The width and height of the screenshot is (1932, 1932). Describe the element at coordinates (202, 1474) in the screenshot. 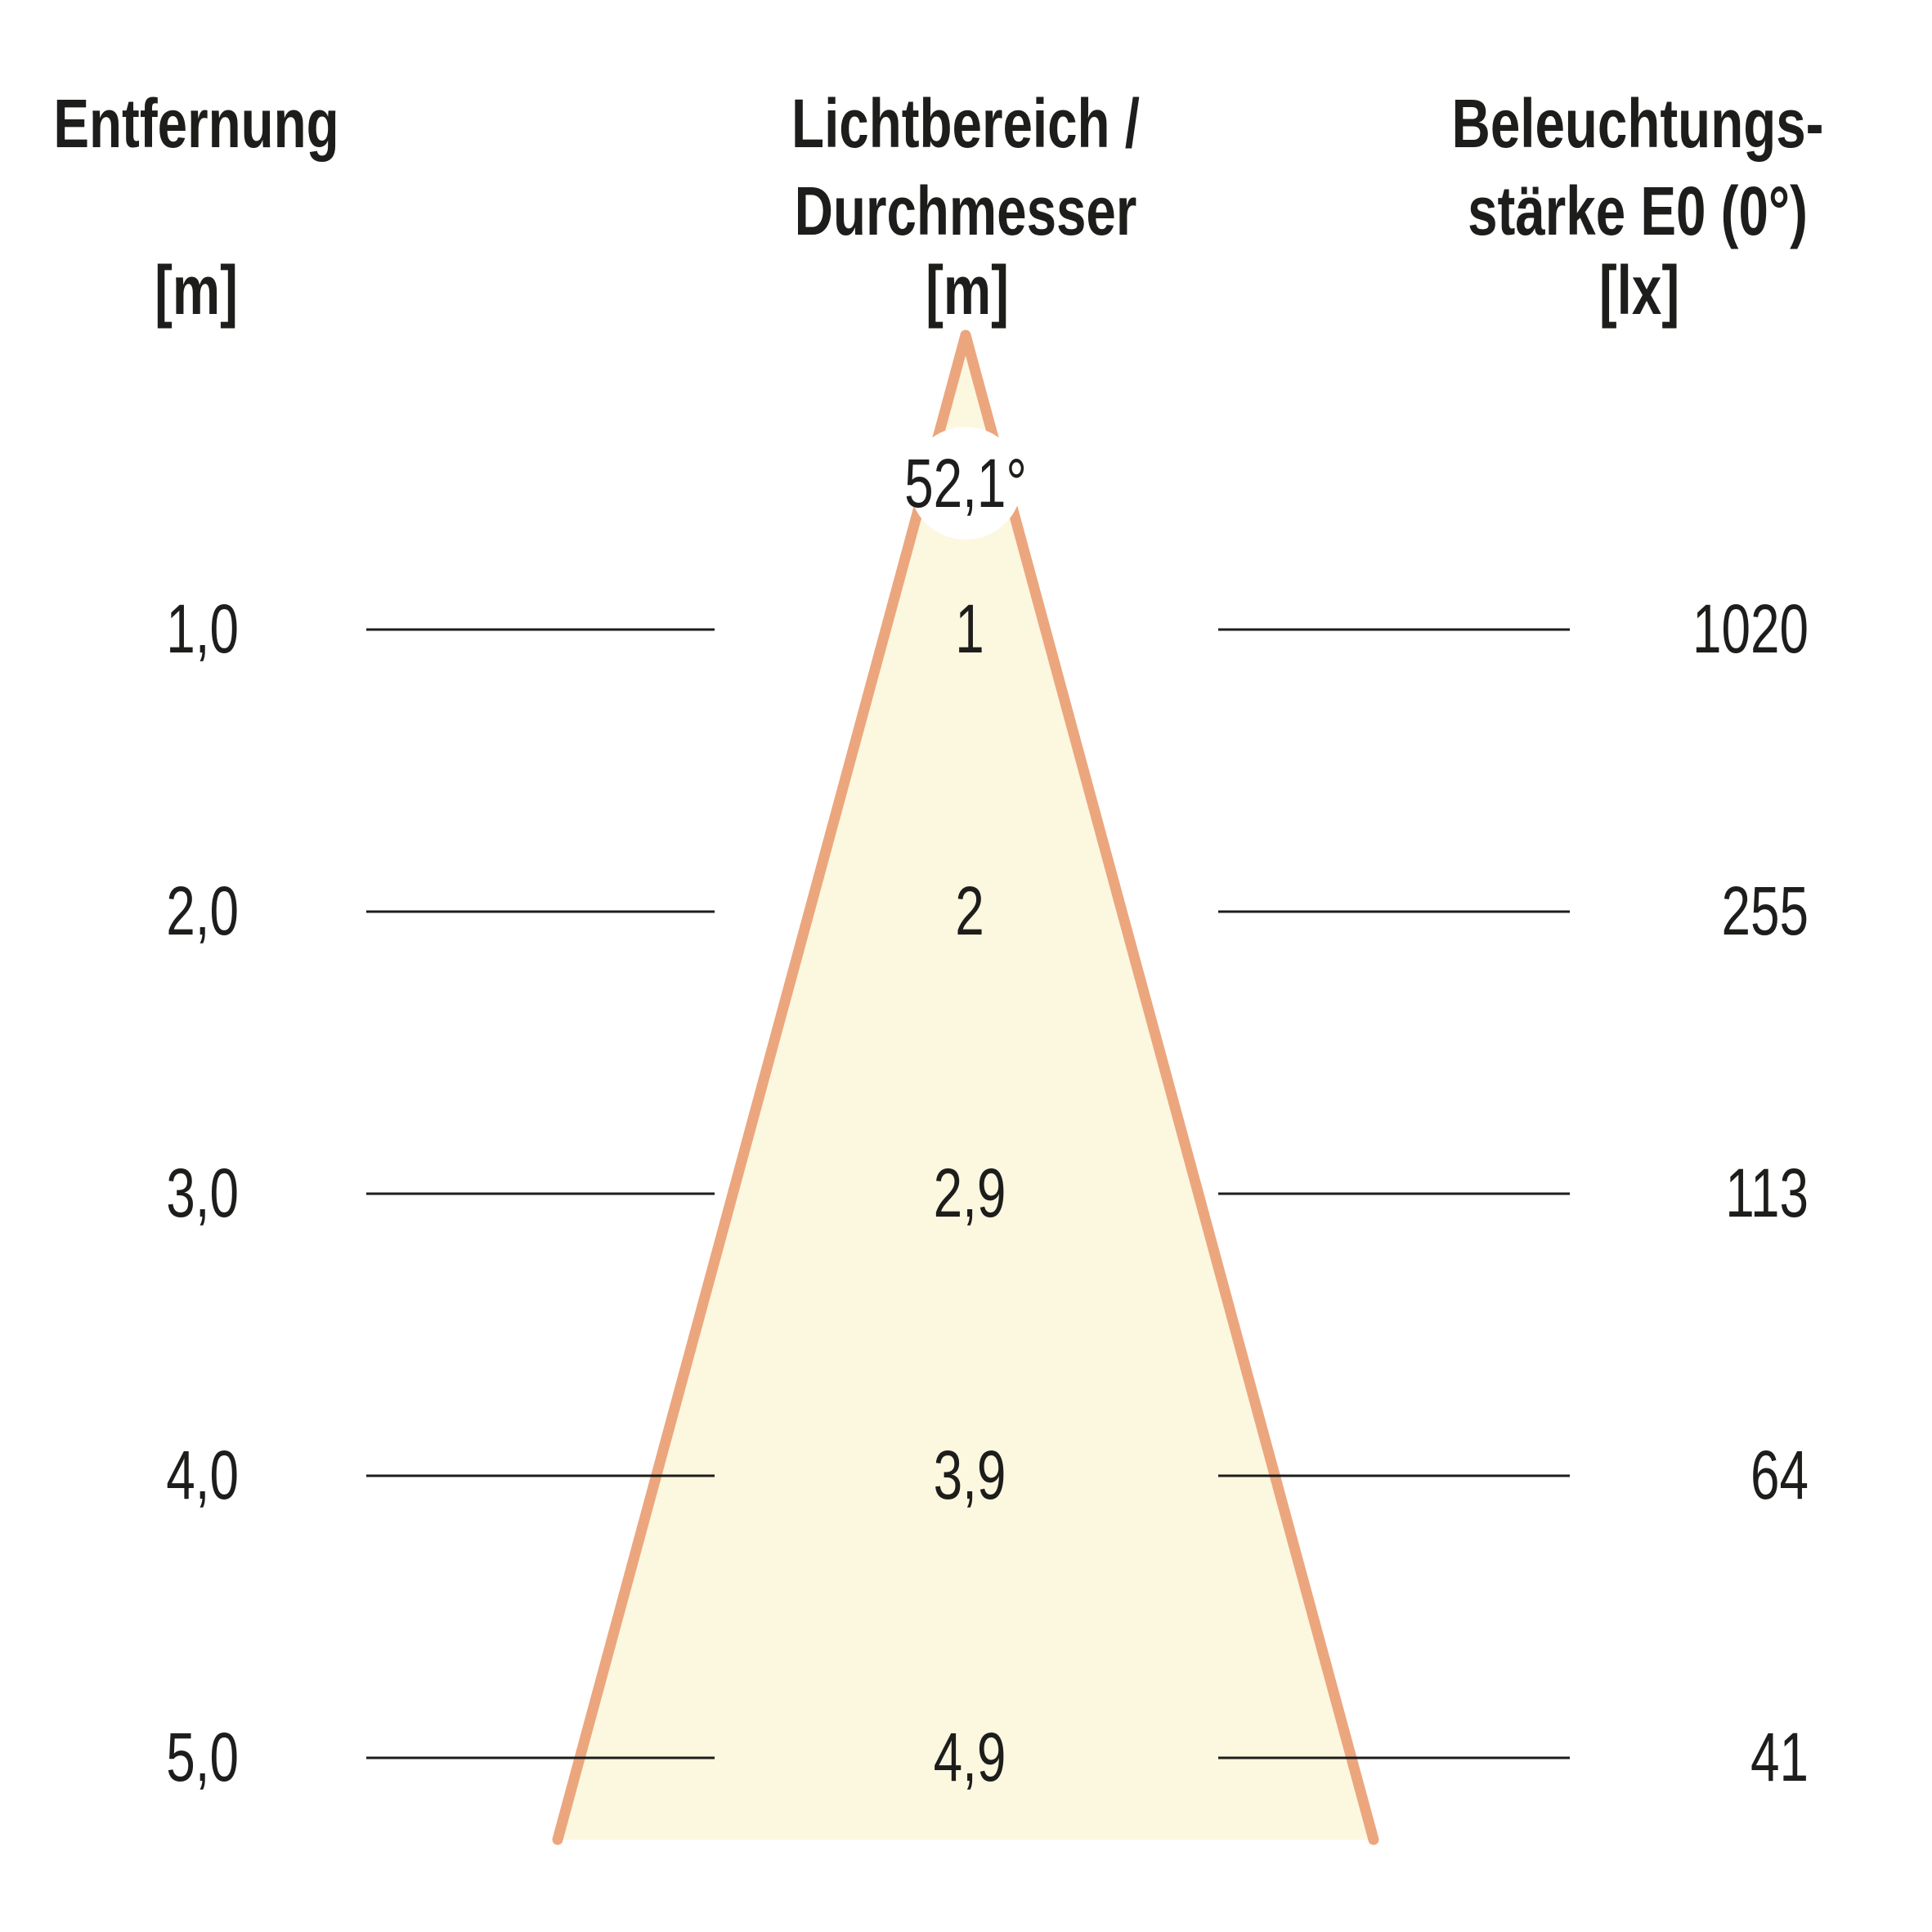

I see `distance-value: 4,0` at that location.